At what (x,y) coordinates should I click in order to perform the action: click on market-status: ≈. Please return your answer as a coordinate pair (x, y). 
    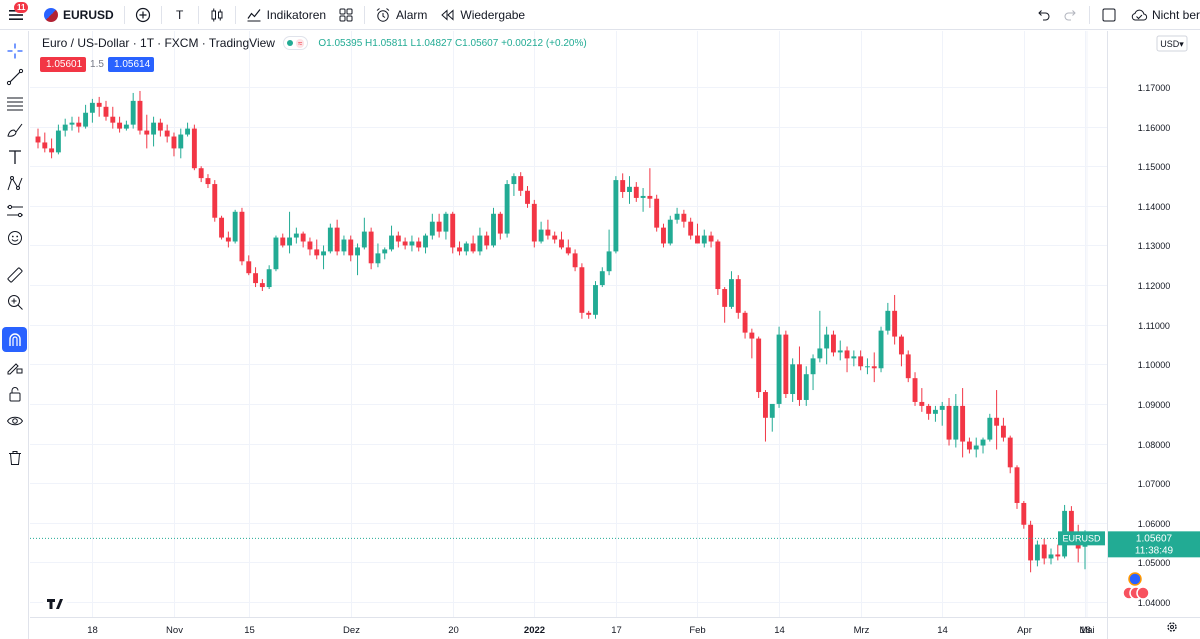
    Looking at the image, I should click on (295, 43).